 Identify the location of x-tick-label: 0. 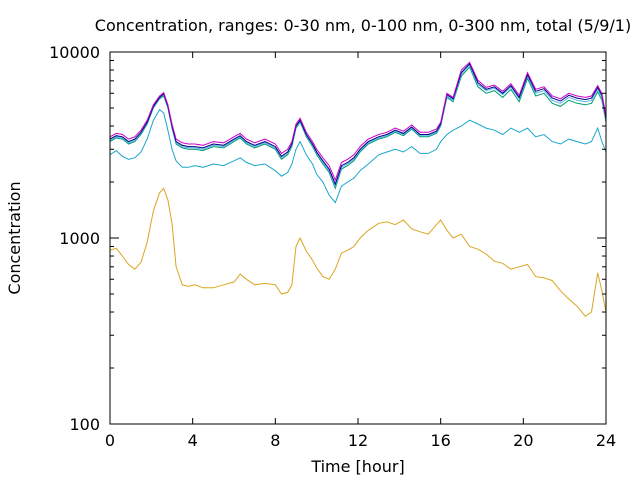
(110, 440).